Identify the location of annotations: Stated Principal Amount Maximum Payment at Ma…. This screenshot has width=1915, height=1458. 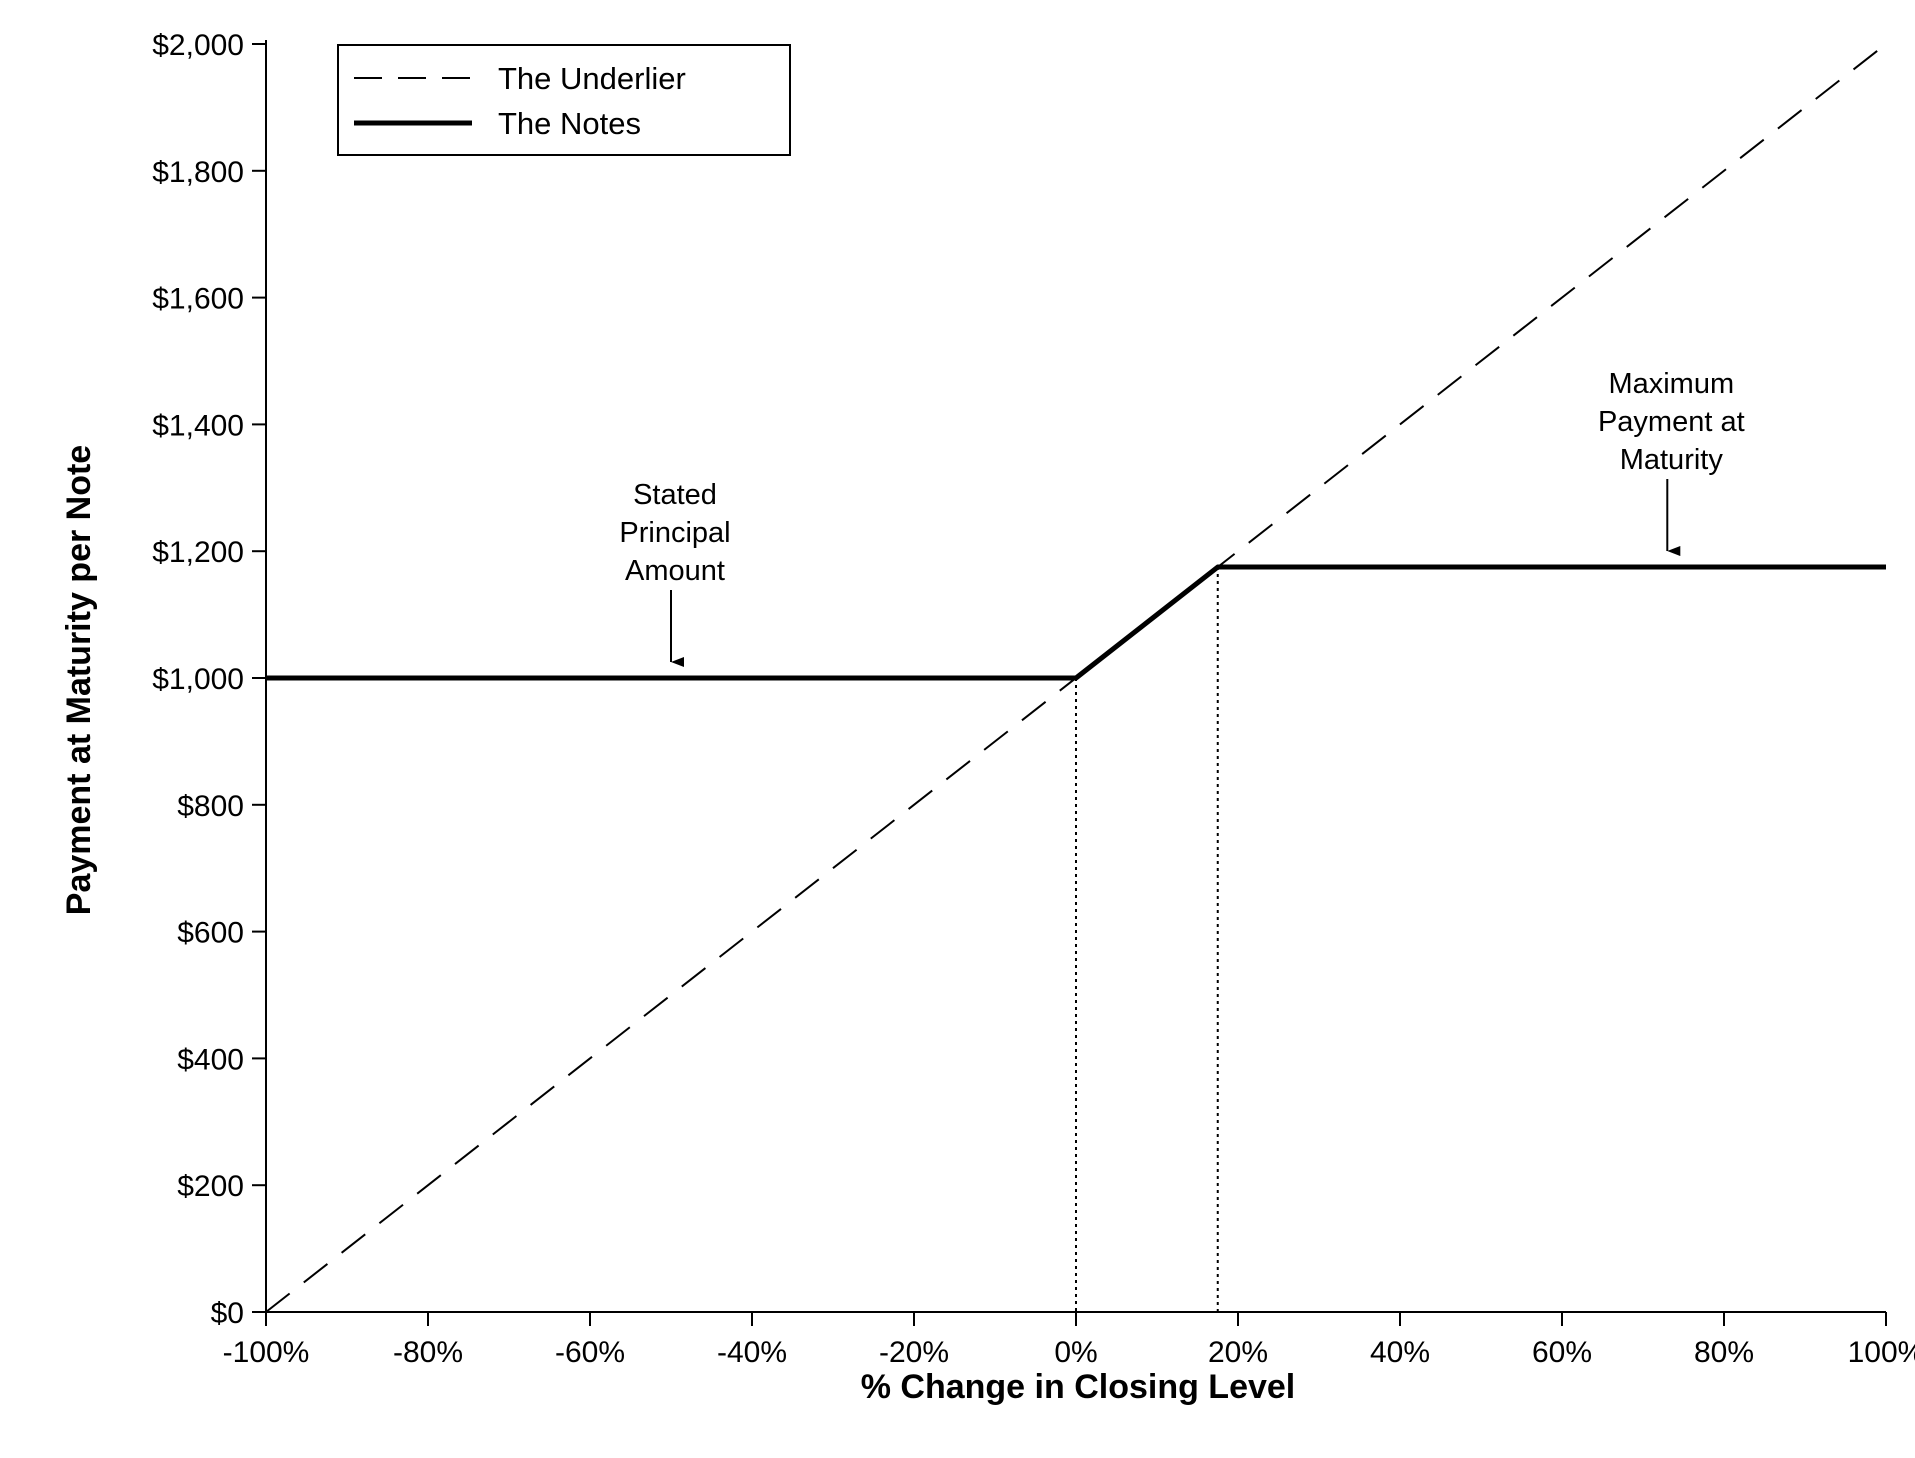
(1182, 517).